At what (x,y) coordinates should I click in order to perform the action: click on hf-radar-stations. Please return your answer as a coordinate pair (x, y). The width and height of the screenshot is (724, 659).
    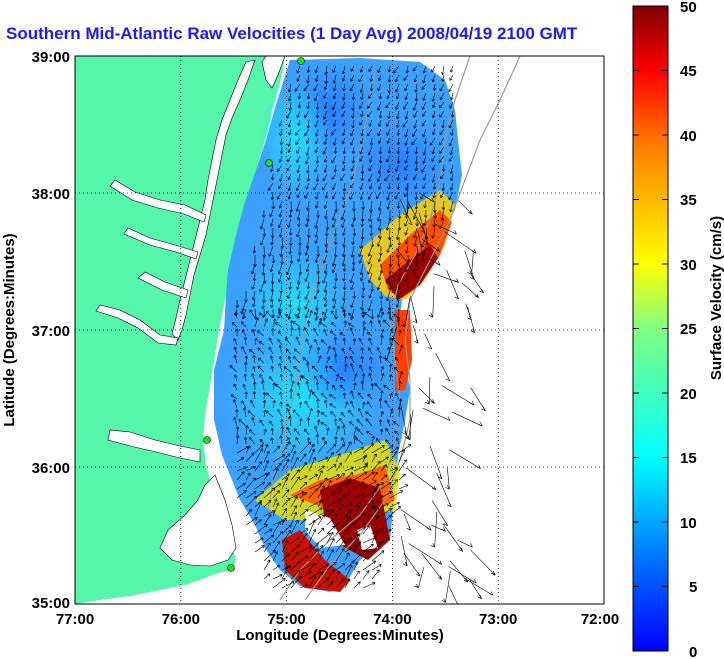
    Looking at the image, I should click on (254, 314).